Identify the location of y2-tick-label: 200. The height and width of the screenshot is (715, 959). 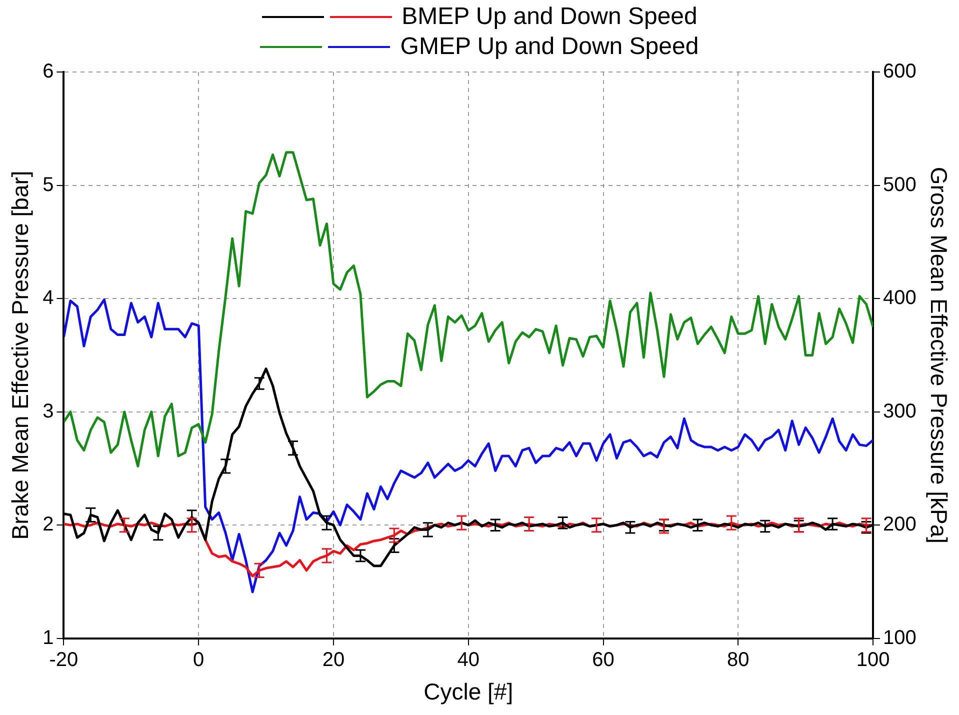
(899, 525).